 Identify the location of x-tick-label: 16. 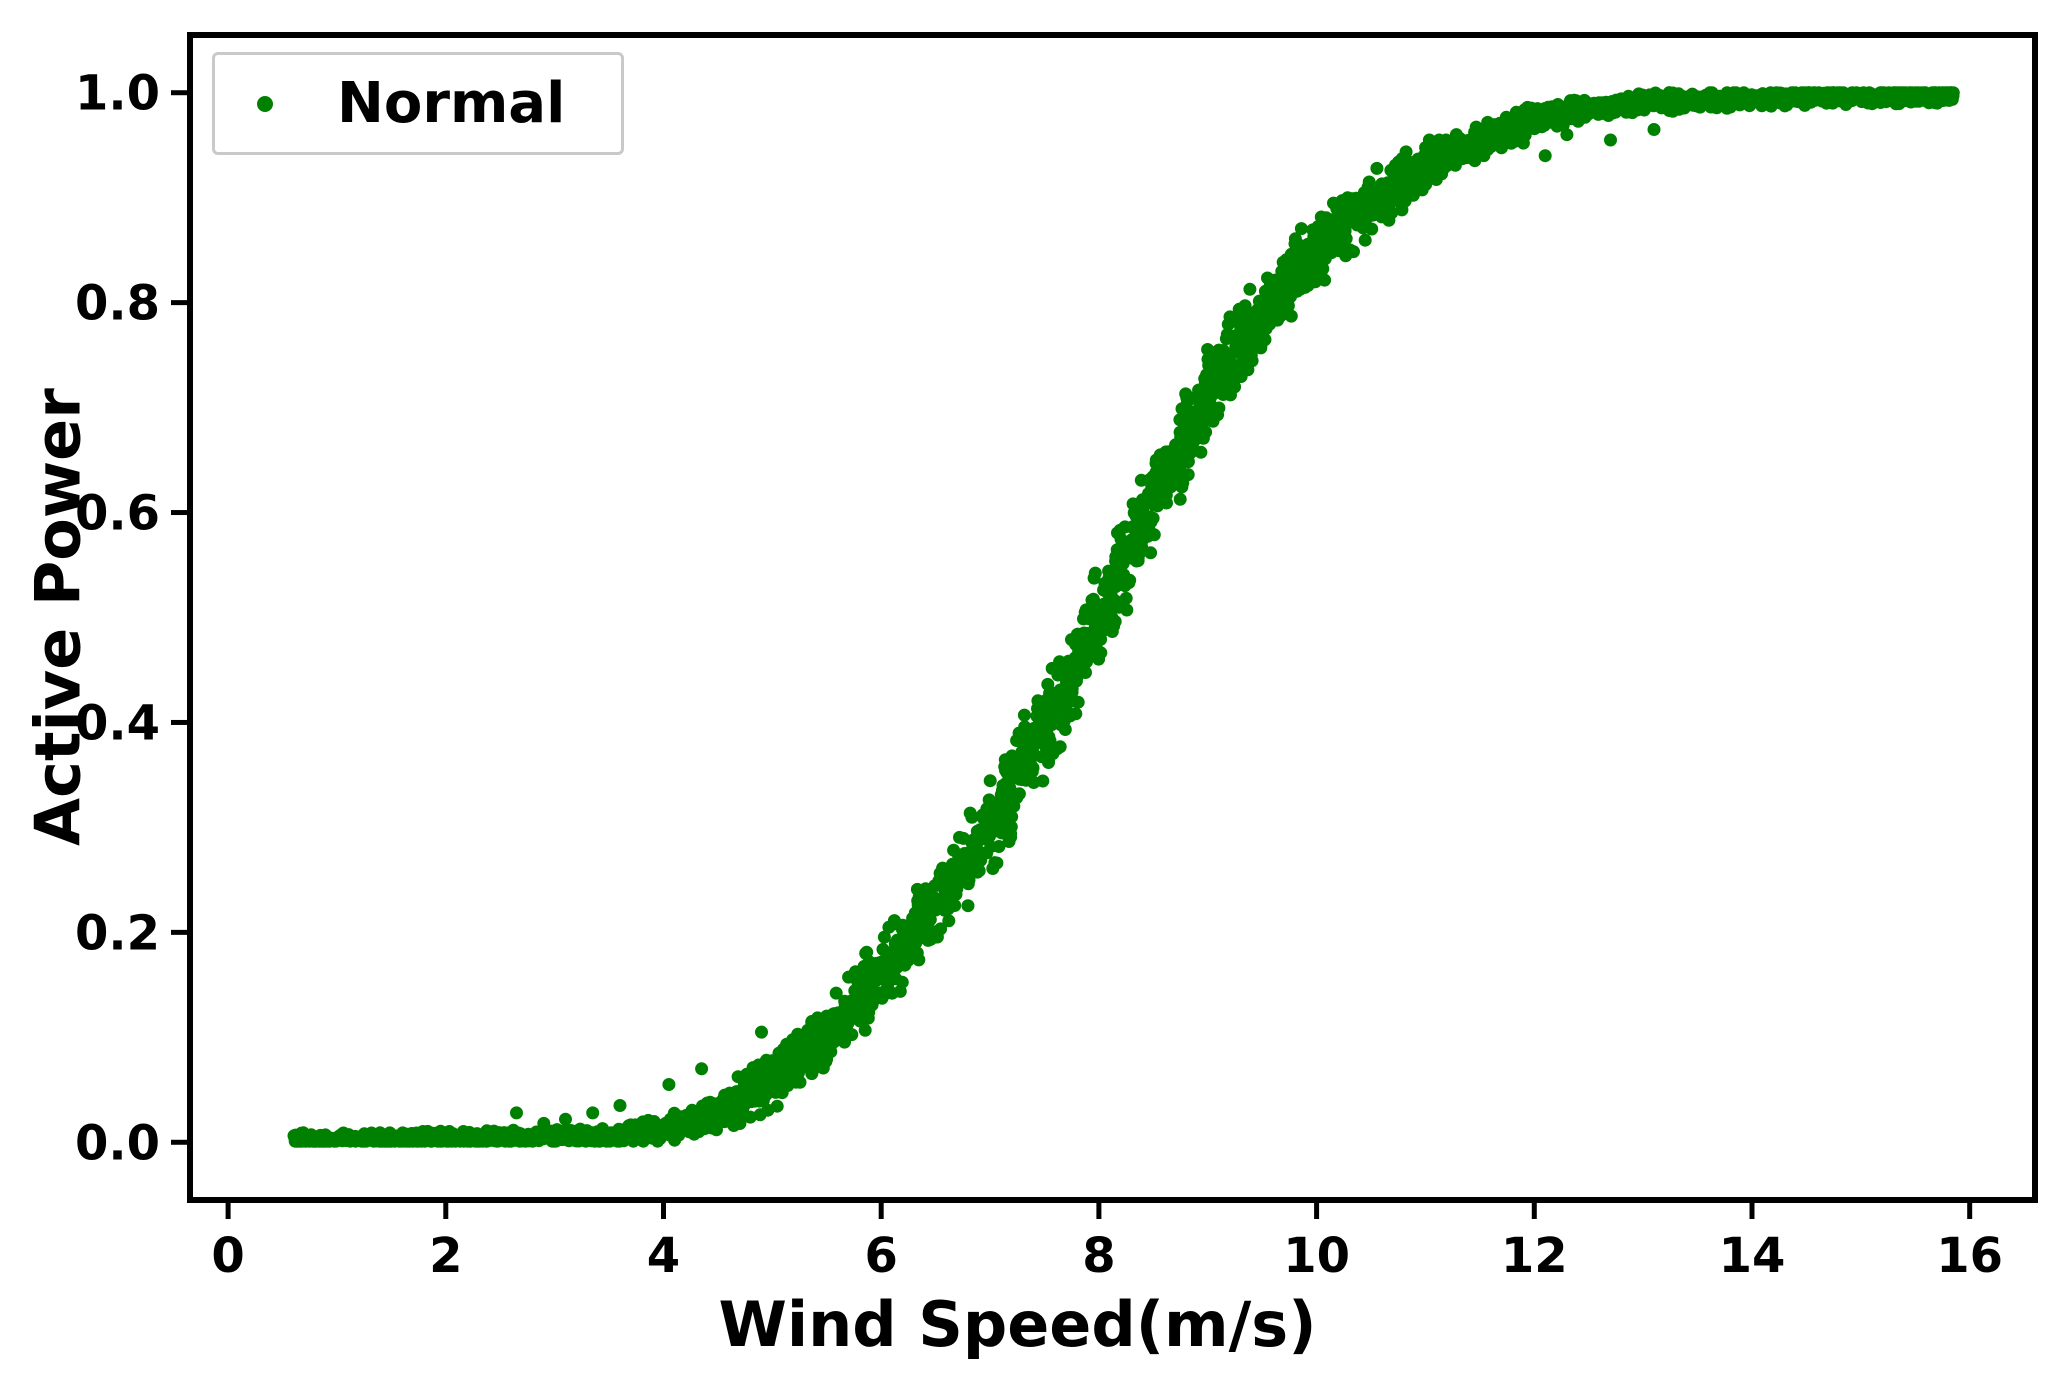
(1969, 1256).